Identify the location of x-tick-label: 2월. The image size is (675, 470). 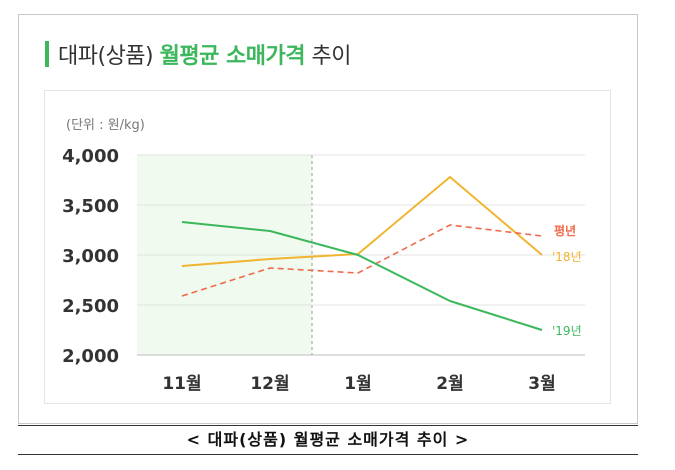
(449, 384).